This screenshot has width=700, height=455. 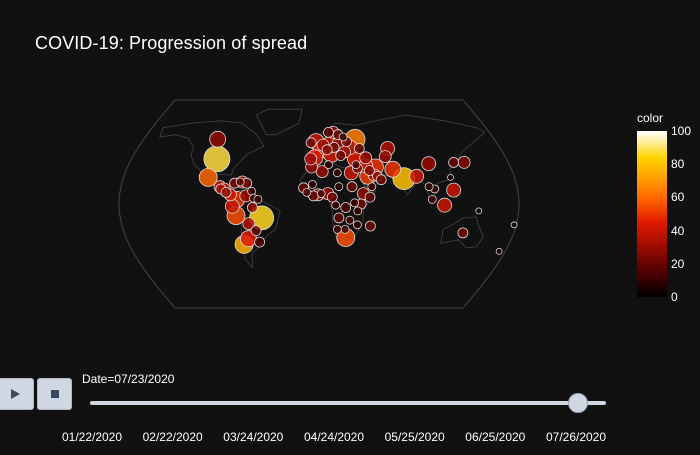 I want to click on slider-tick-label: 01/22/2020, so click(x=92, y=437).